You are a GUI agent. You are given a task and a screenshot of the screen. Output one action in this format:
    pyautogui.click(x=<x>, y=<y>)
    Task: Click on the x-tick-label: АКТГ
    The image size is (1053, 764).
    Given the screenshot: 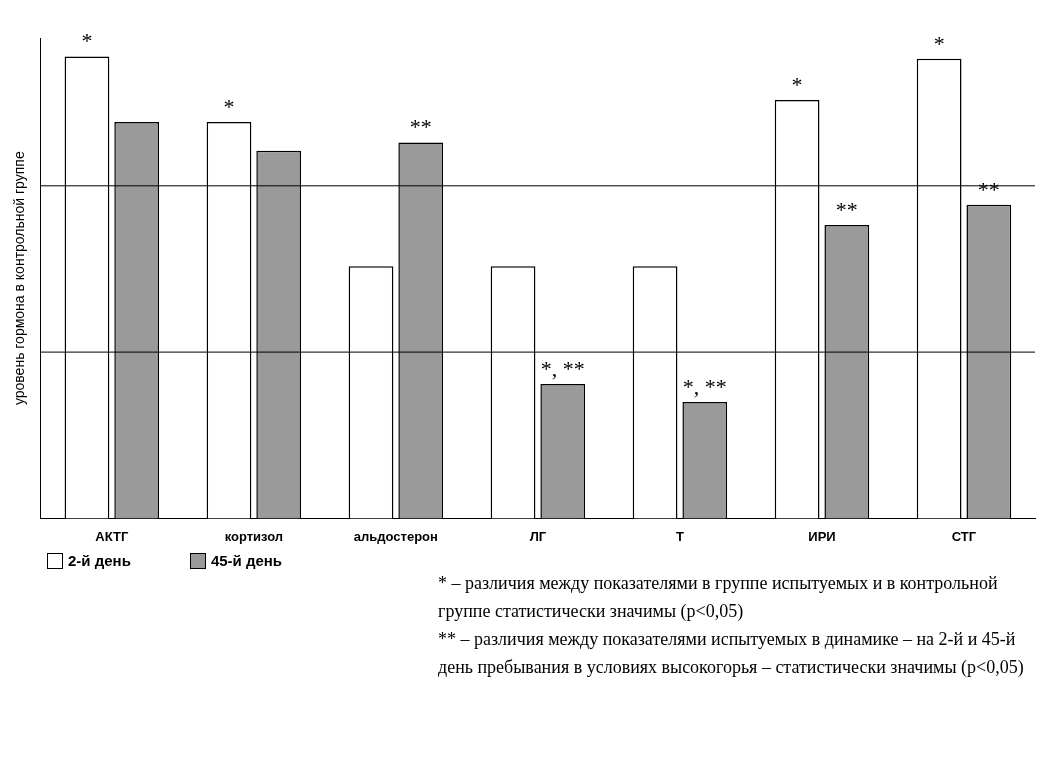 What is the action you would take?
    pyautogui.click(x=112, y=536)
    